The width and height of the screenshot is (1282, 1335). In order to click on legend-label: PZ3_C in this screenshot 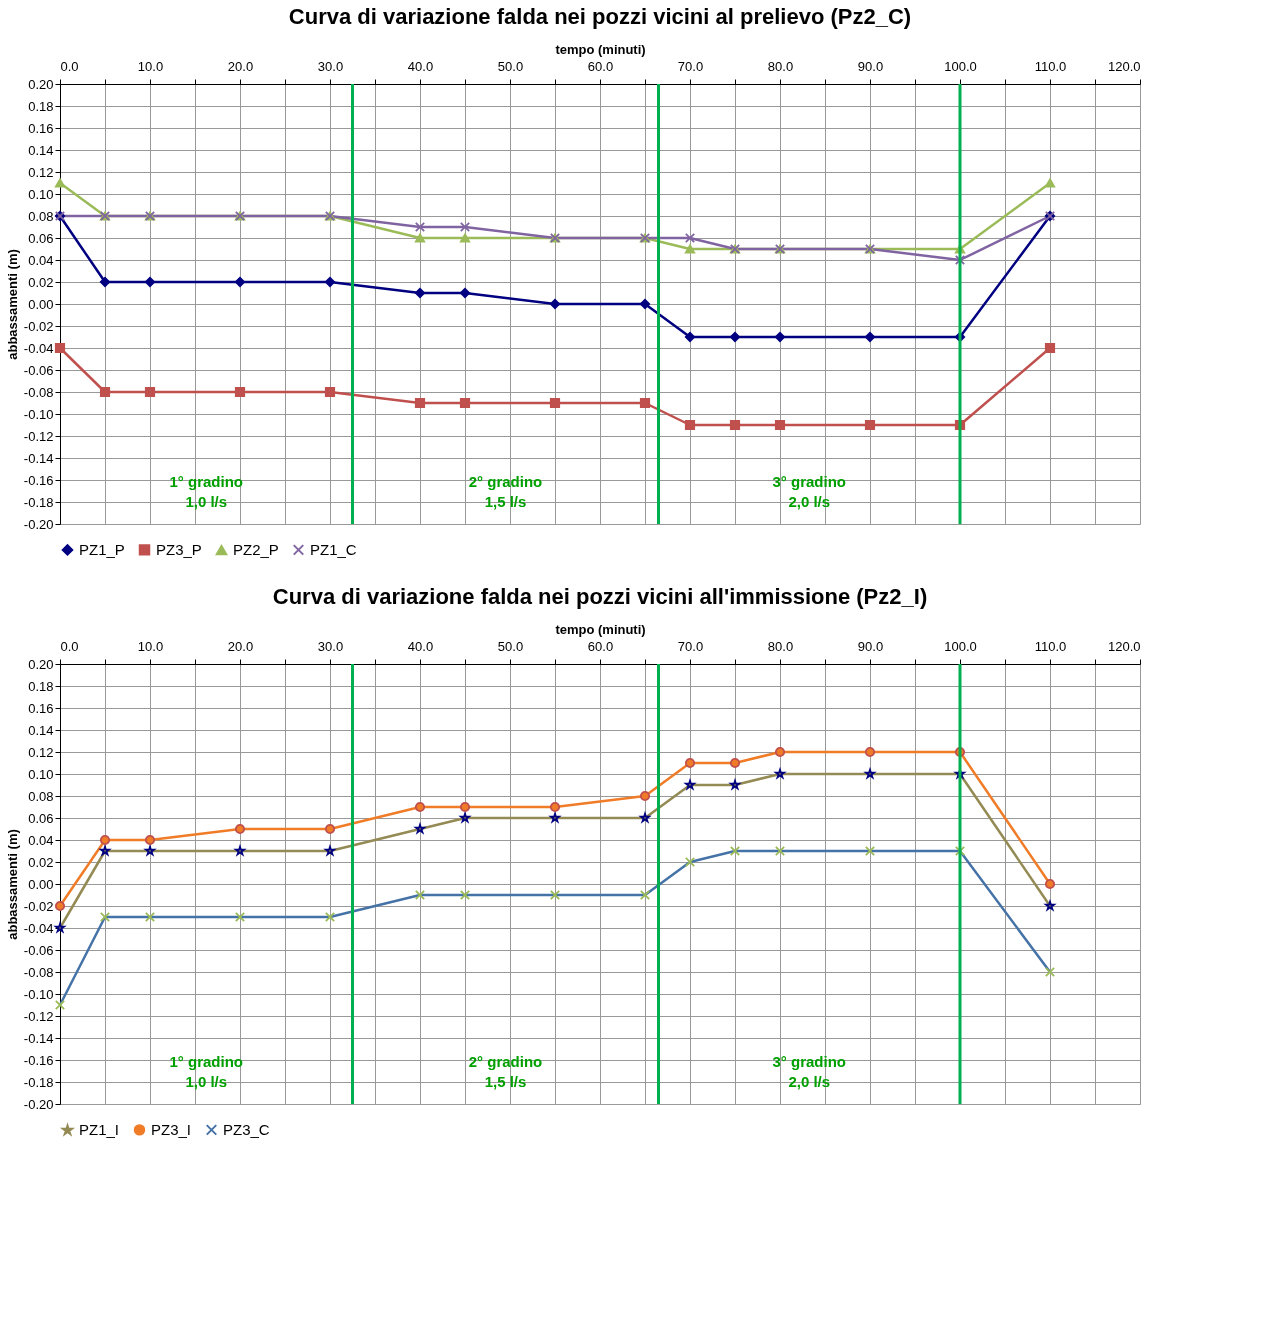, I will do `click(246, 1129)`.